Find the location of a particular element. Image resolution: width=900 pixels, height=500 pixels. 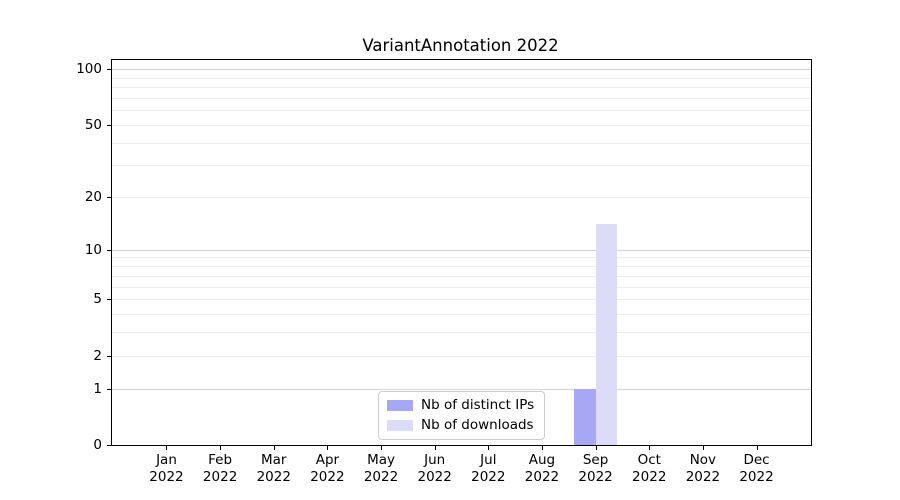

bar-nb-of-downloads is located at coordinates (606, 334).